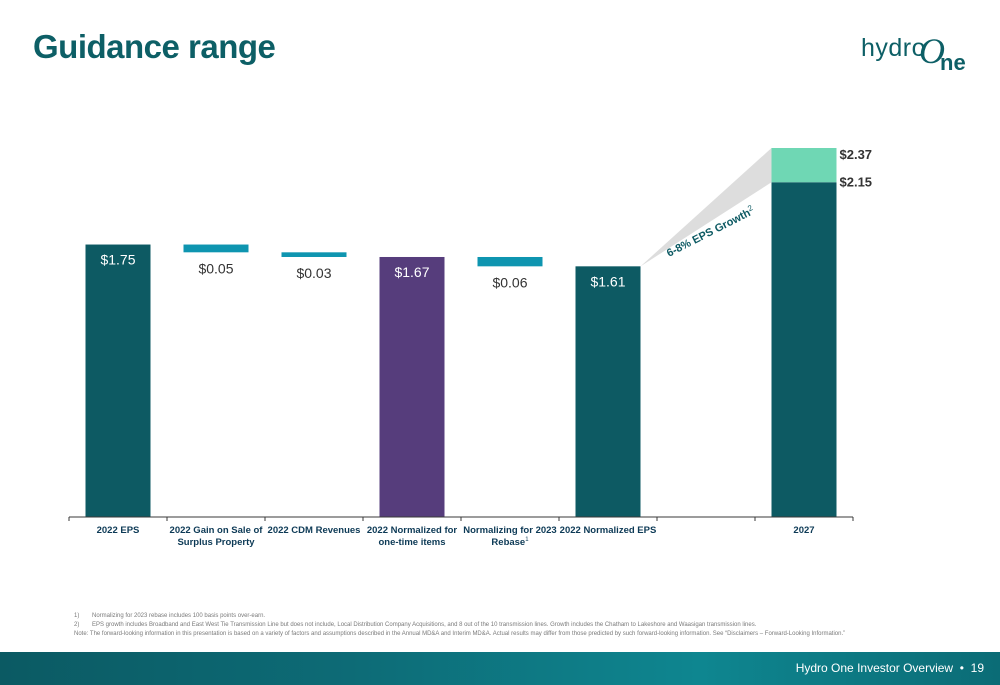 The width and height of the screenshot is (1000, 685). I want to click on x-tick-label-line: 2022 EPS, so click(118, 530).